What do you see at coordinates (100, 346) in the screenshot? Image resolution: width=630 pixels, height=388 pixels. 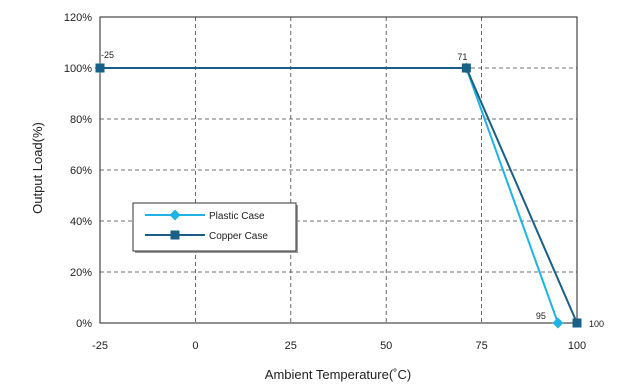 I see `x-tick-label: -25` at bounding box center [100, 346].